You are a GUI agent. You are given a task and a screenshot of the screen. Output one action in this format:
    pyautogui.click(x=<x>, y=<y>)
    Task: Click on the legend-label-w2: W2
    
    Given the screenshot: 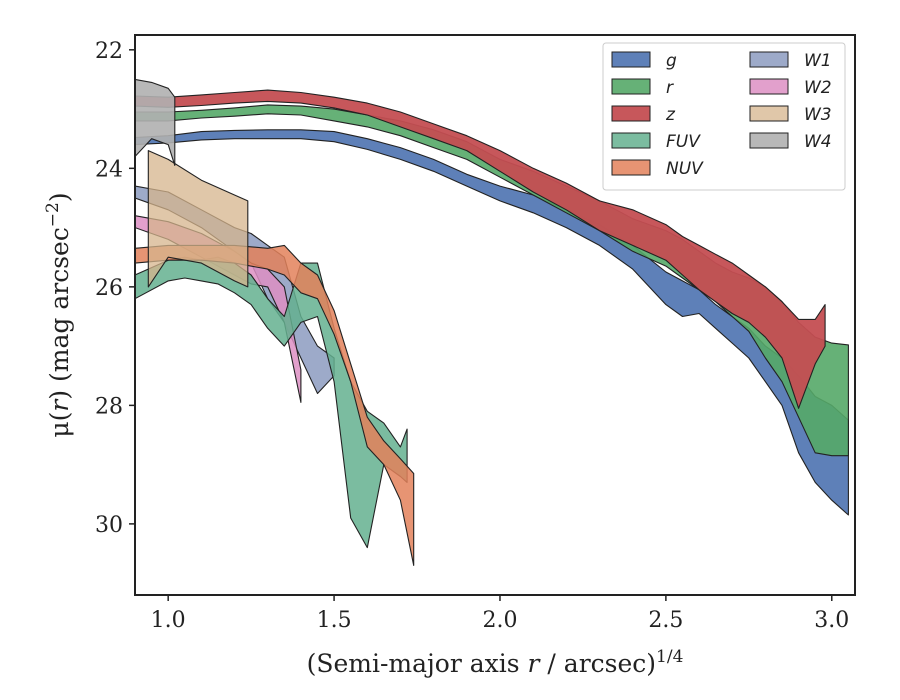 What is the action you would take?
    pyautogui.click(x=818, y=88)
    